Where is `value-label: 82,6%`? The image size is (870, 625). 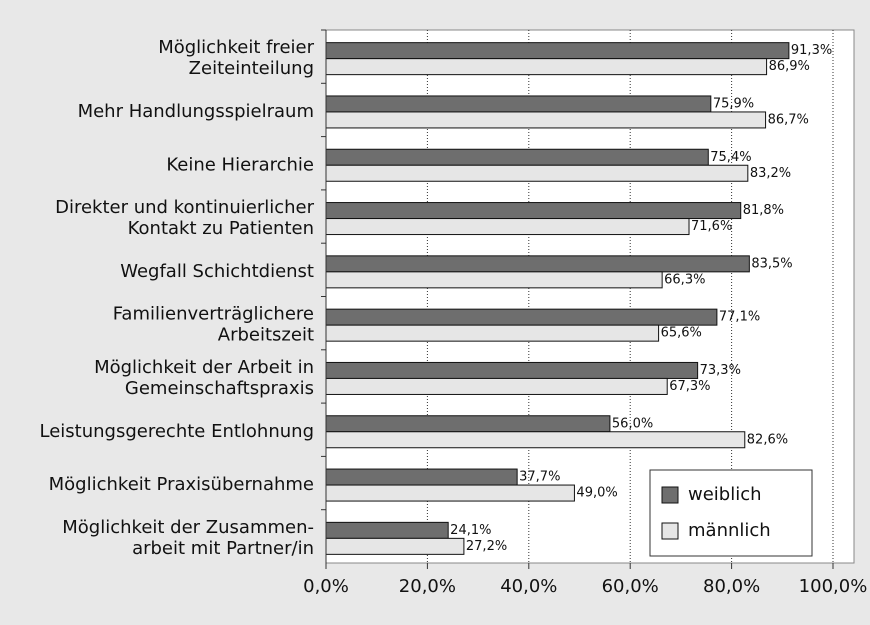
value-label: 82,6% is located at coordinates (767, 439).